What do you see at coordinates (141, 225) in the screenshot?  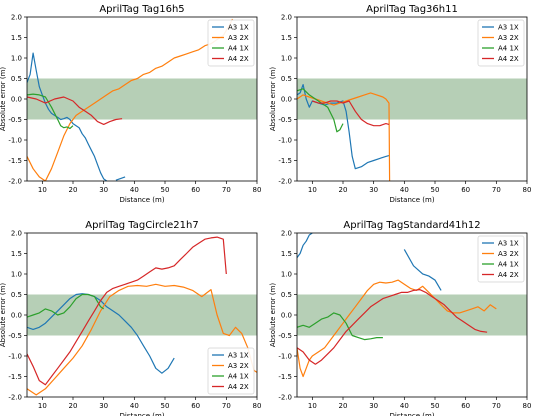 I see `chart-title: AprilTag TagCircle21h7` at bounding box center [141, 225].